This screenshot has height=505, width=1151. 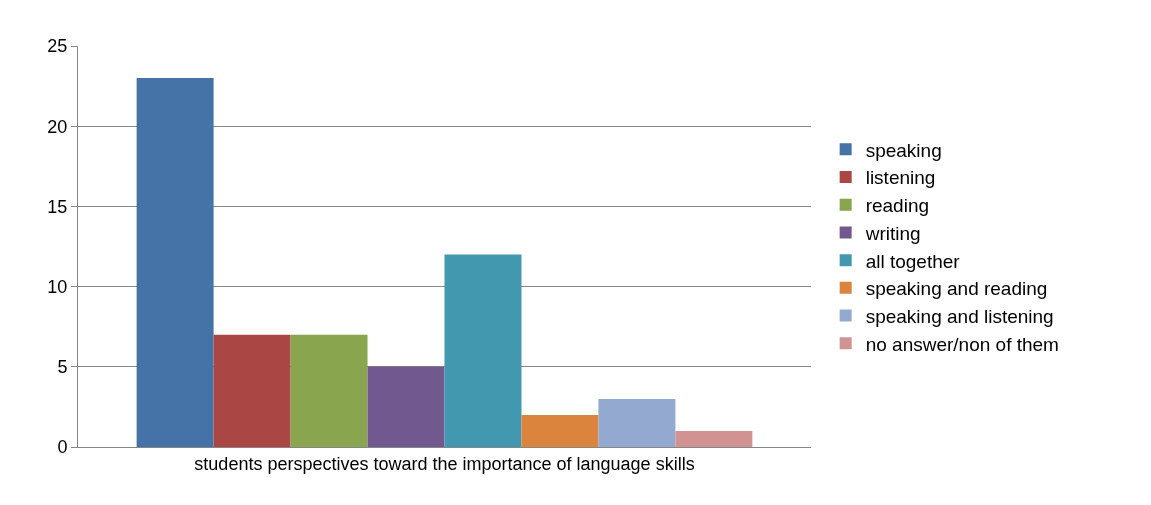 I want to click on y-tick-label: 10, so click(x=57, y=286).